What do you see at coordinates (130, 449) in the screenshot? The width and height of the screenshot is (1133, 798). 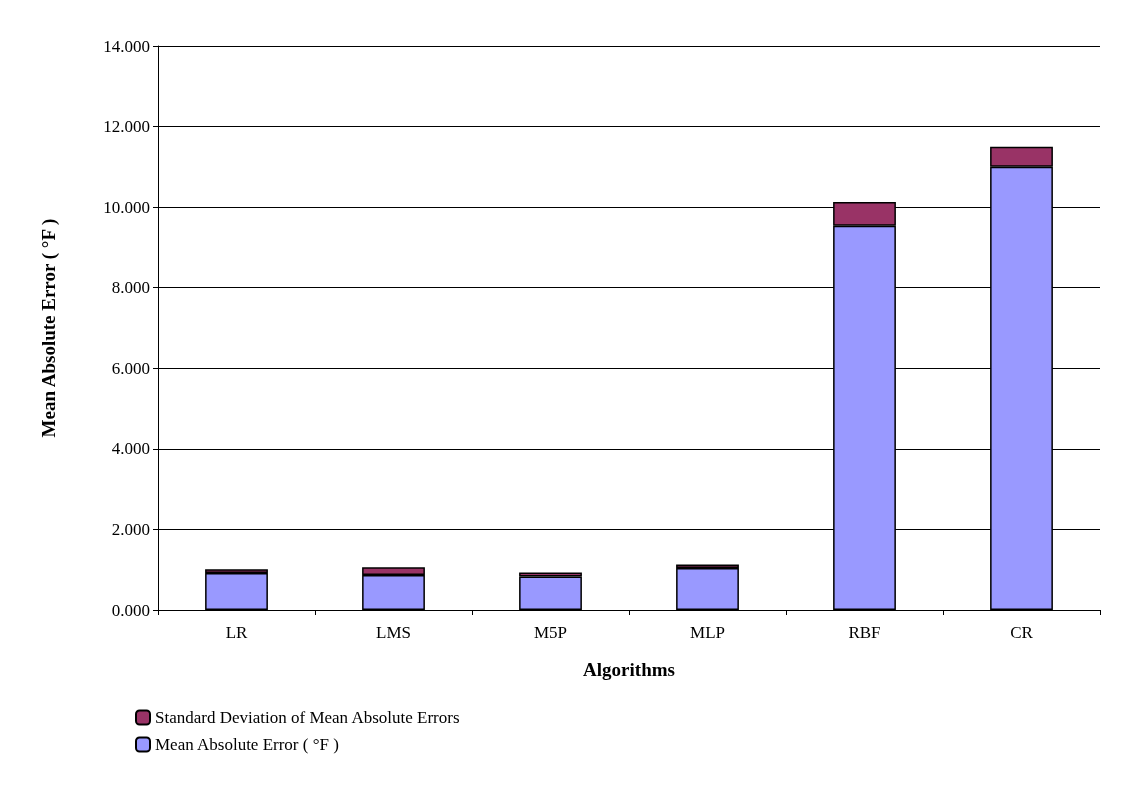 I see `y-tick-label: 4.000` at bounding box center [130, 449].